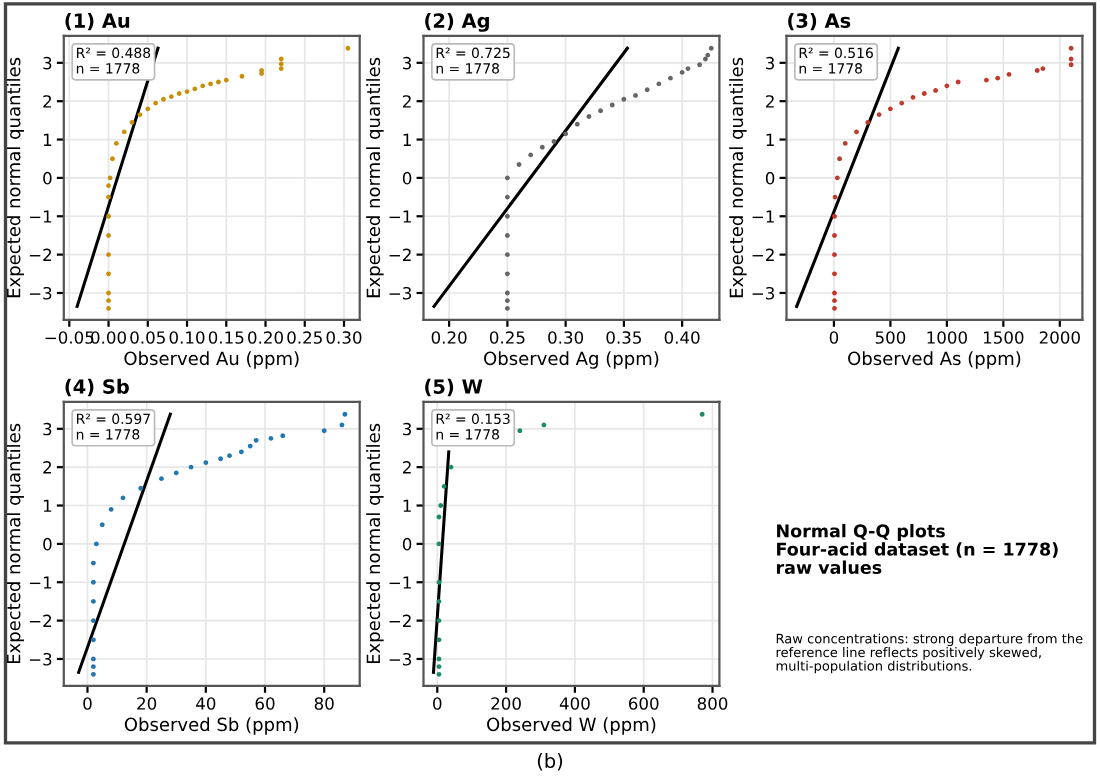  What do you see at coordinates (571, 726) in the screenshot?
I see `x-axis-title: Observed W (ppm)` at bounding box center [571, 726].